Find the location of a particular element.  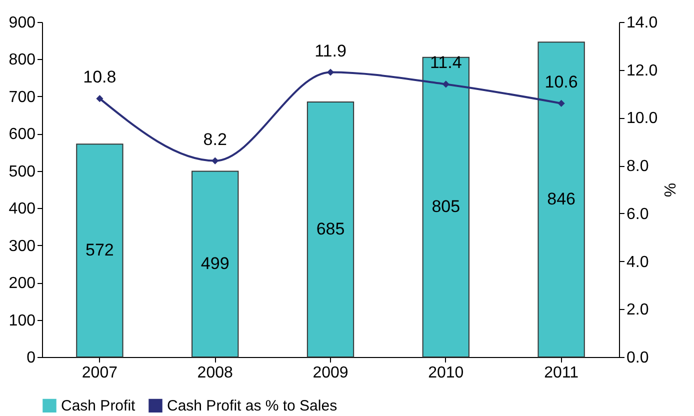

data-label: 805 is located at coordinates (446, 206).